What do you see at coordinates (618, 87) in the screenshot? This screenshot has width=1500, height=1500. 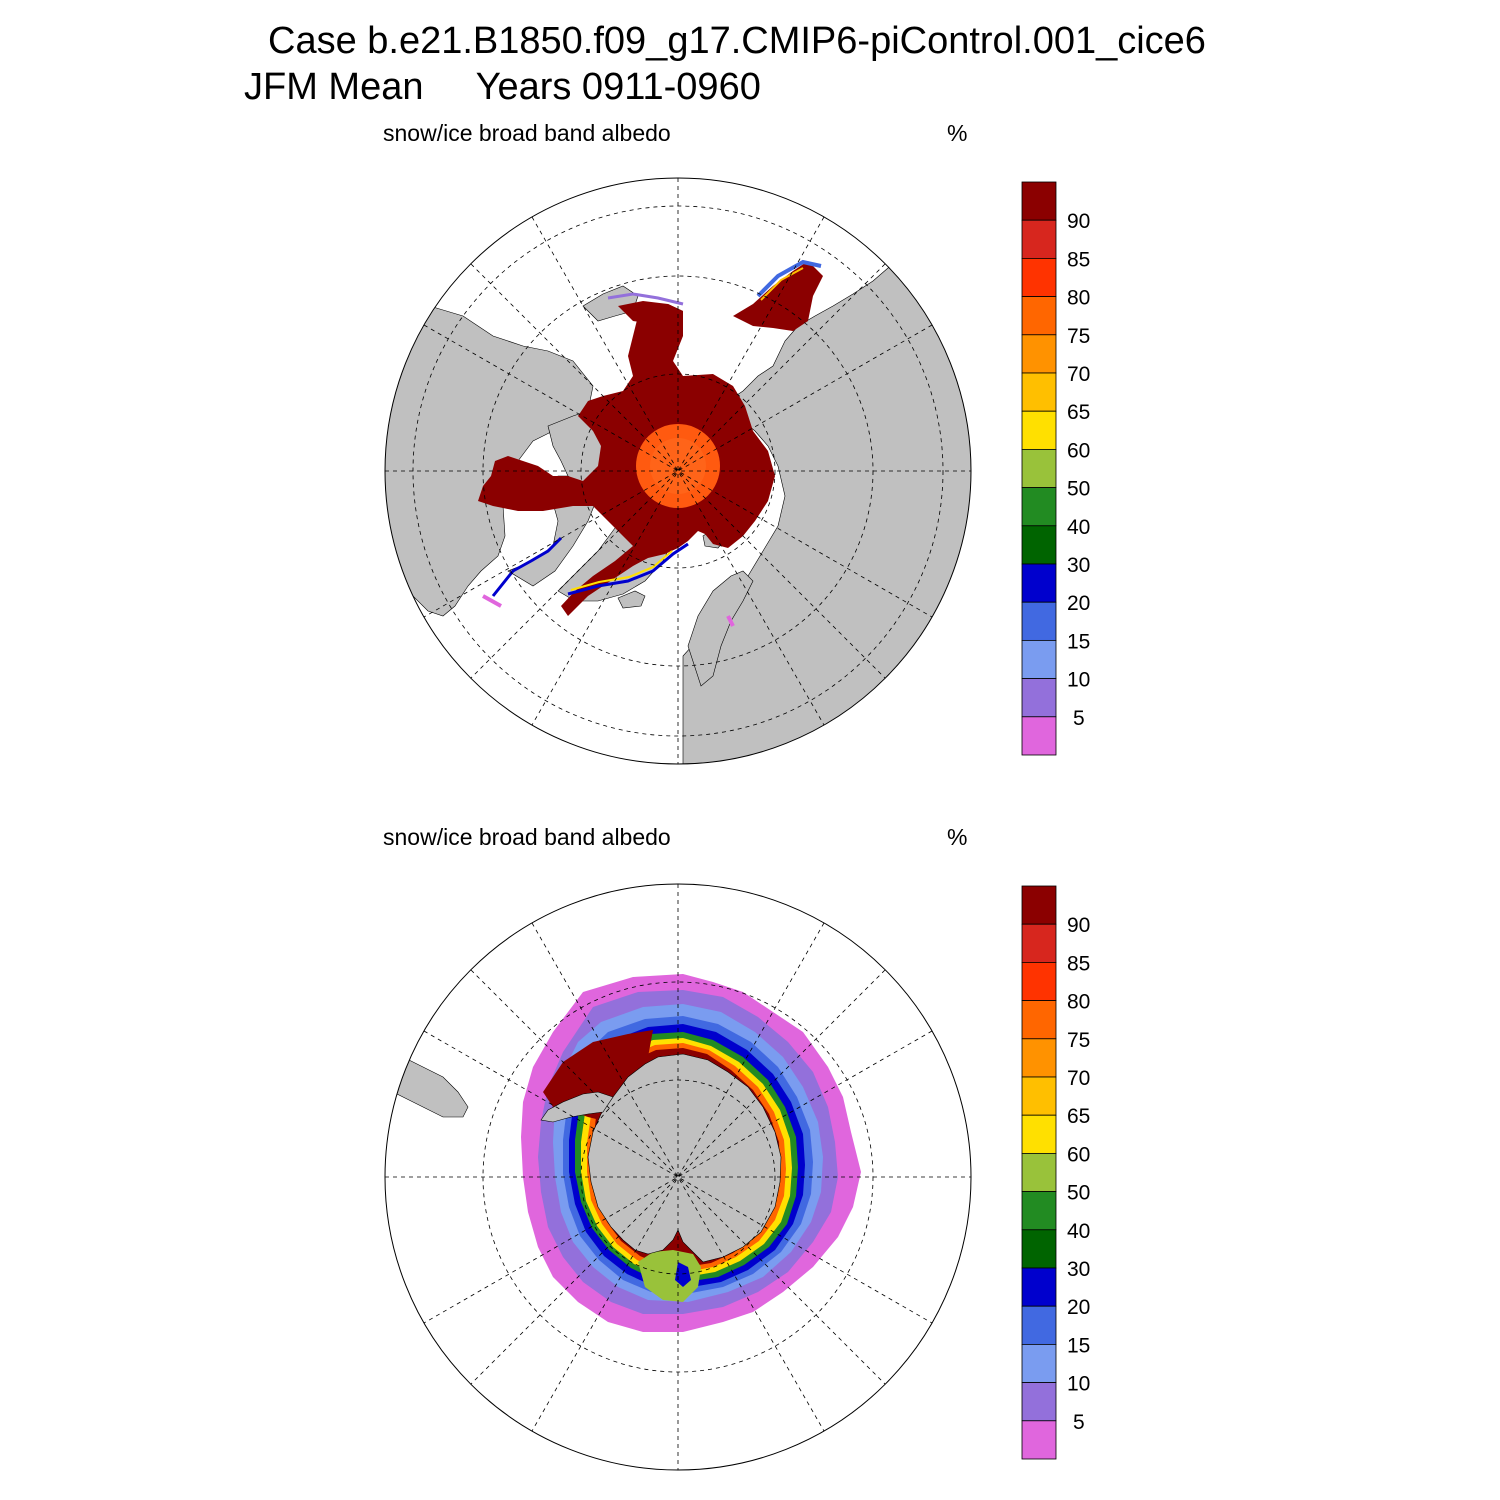 I see `years-label: Years 0911-0960` at bounding box center [618, 87].